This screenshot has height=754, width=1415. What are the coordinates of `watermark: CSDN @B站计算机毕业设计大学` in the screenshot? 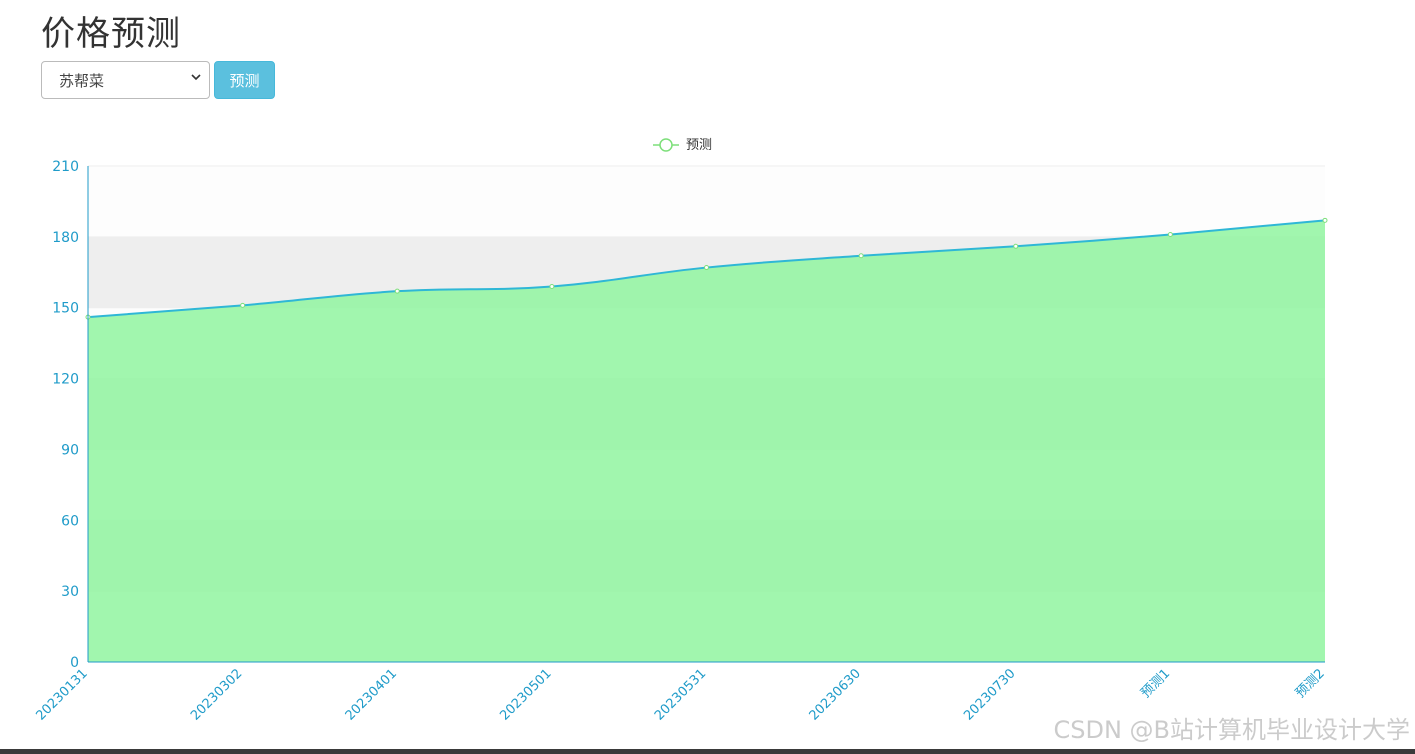 It's located at (1231, 730).